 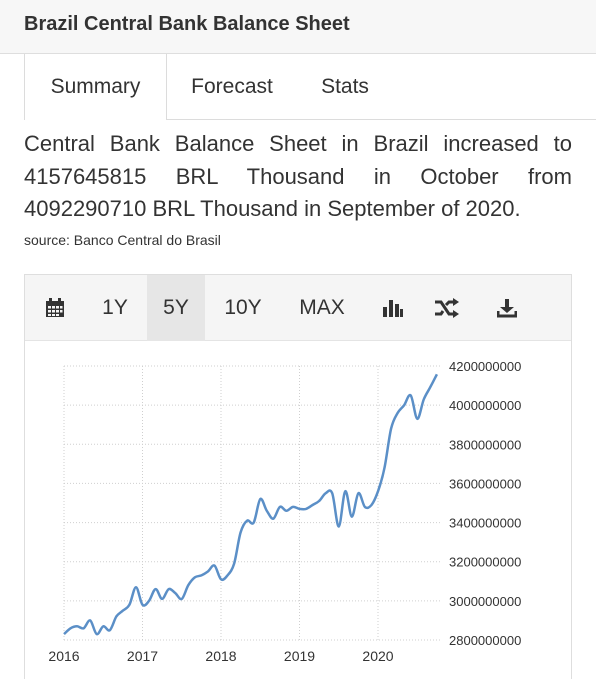 What do you see at coordinates (176, 308) in the screenshot?
I see `range-5y-button: 5Y` at bounding box center [176, 308].